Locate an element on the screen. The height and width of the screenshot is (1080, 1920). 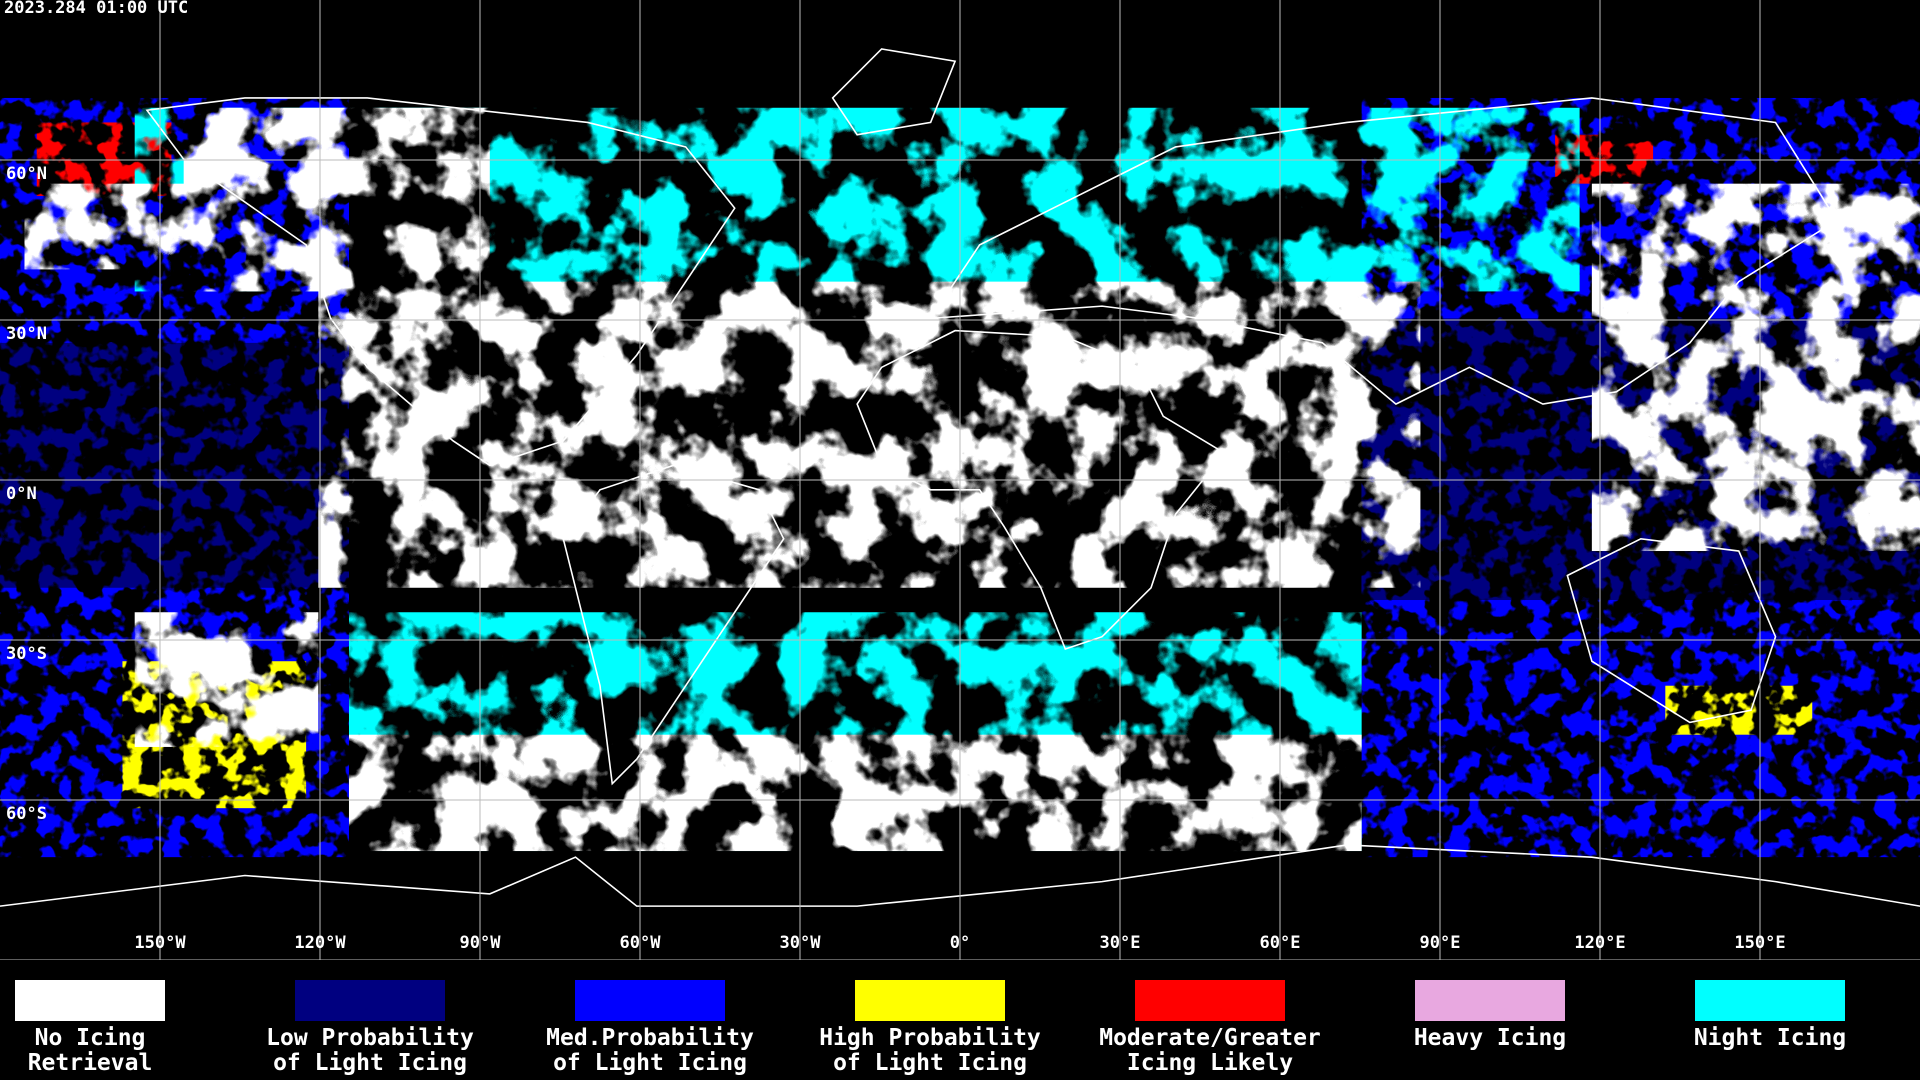
legend-label: No Icing is located at coordinates (90, 1038).